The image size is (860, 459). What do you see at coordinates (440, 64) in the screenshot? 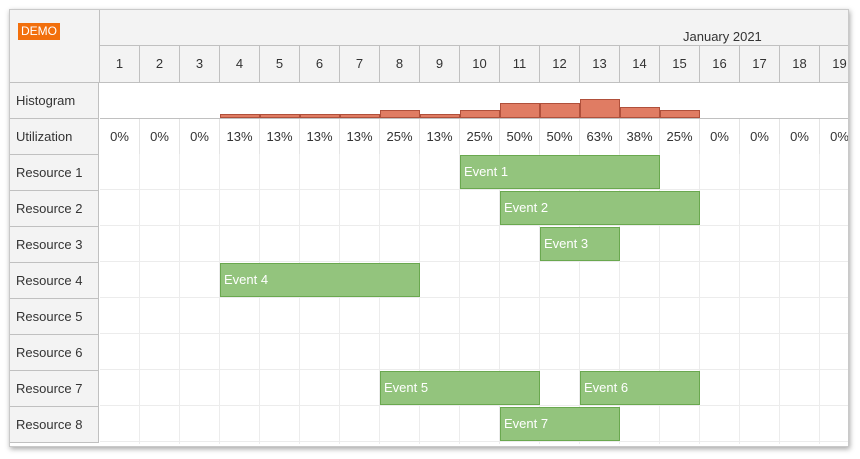
I see `day-header-9: 9` at bounding box center [440, 64].